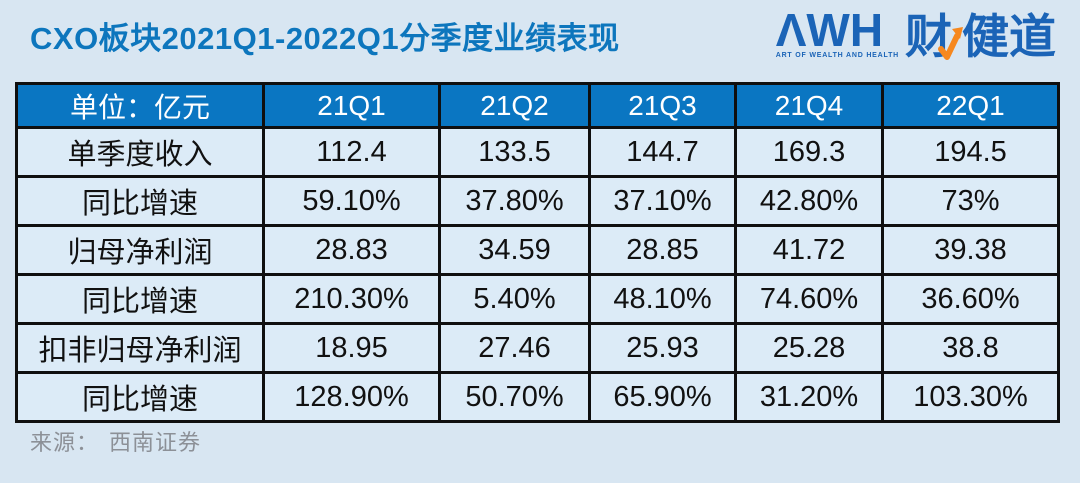  I want to click on table-cell: 169.3, so click(809, 152).